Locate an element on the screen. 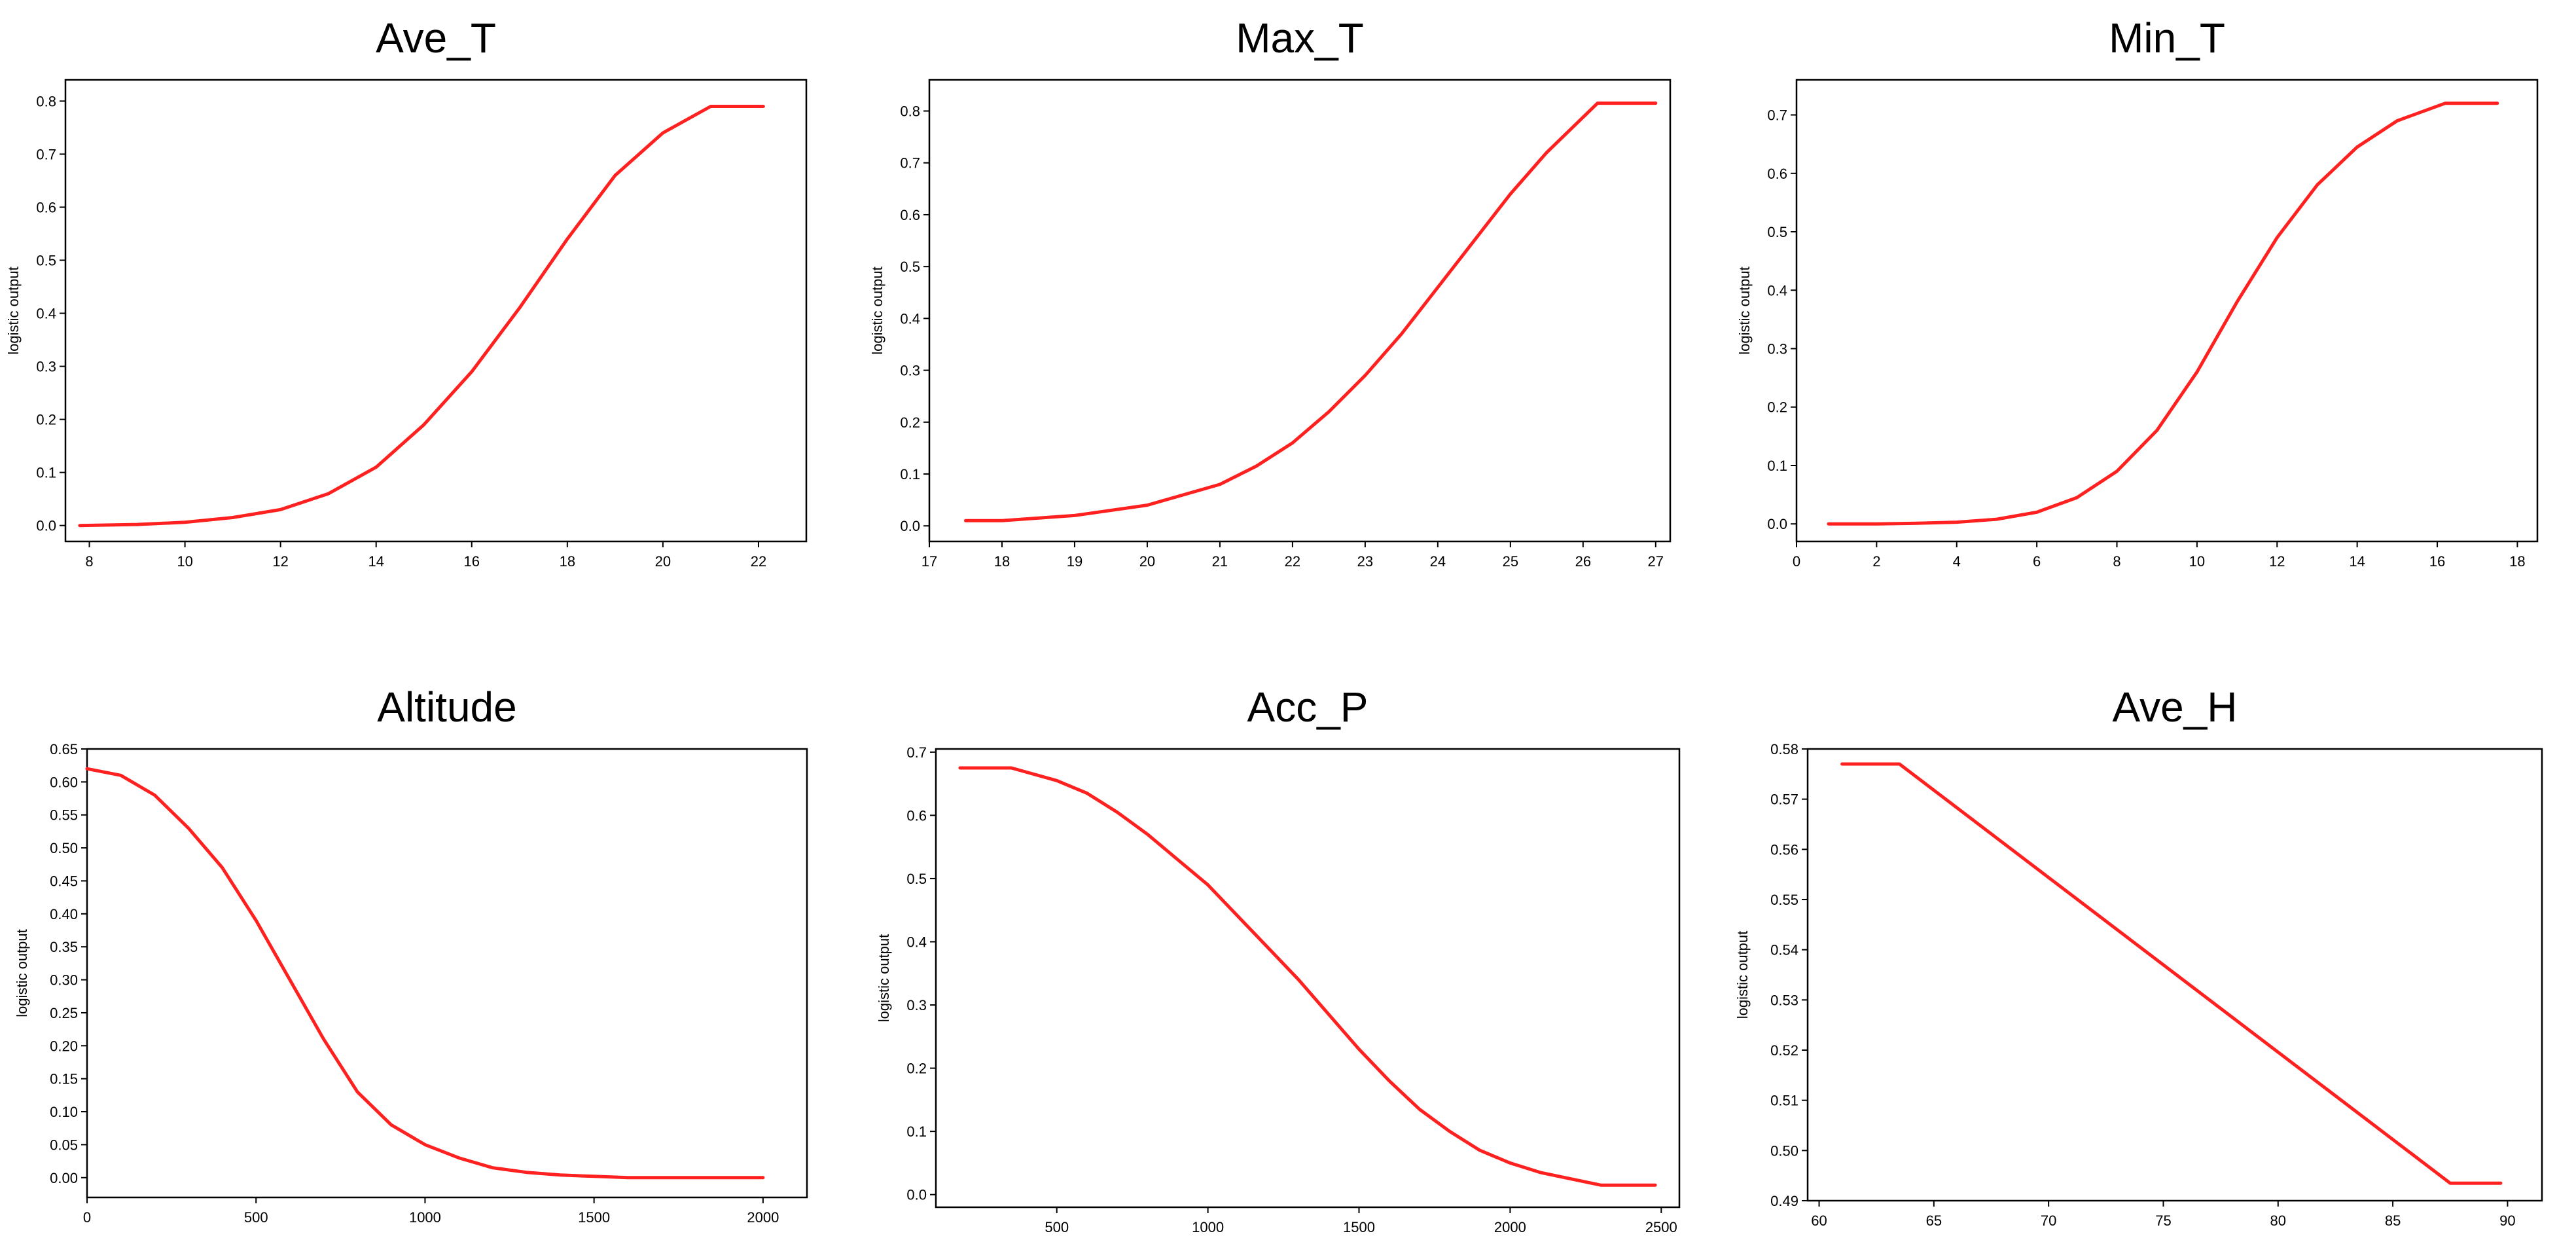 Image resolution: width=2576 pixels, height=1257 pixels. y-tick-label: 0.58 is located at coordinates (1784, 749).